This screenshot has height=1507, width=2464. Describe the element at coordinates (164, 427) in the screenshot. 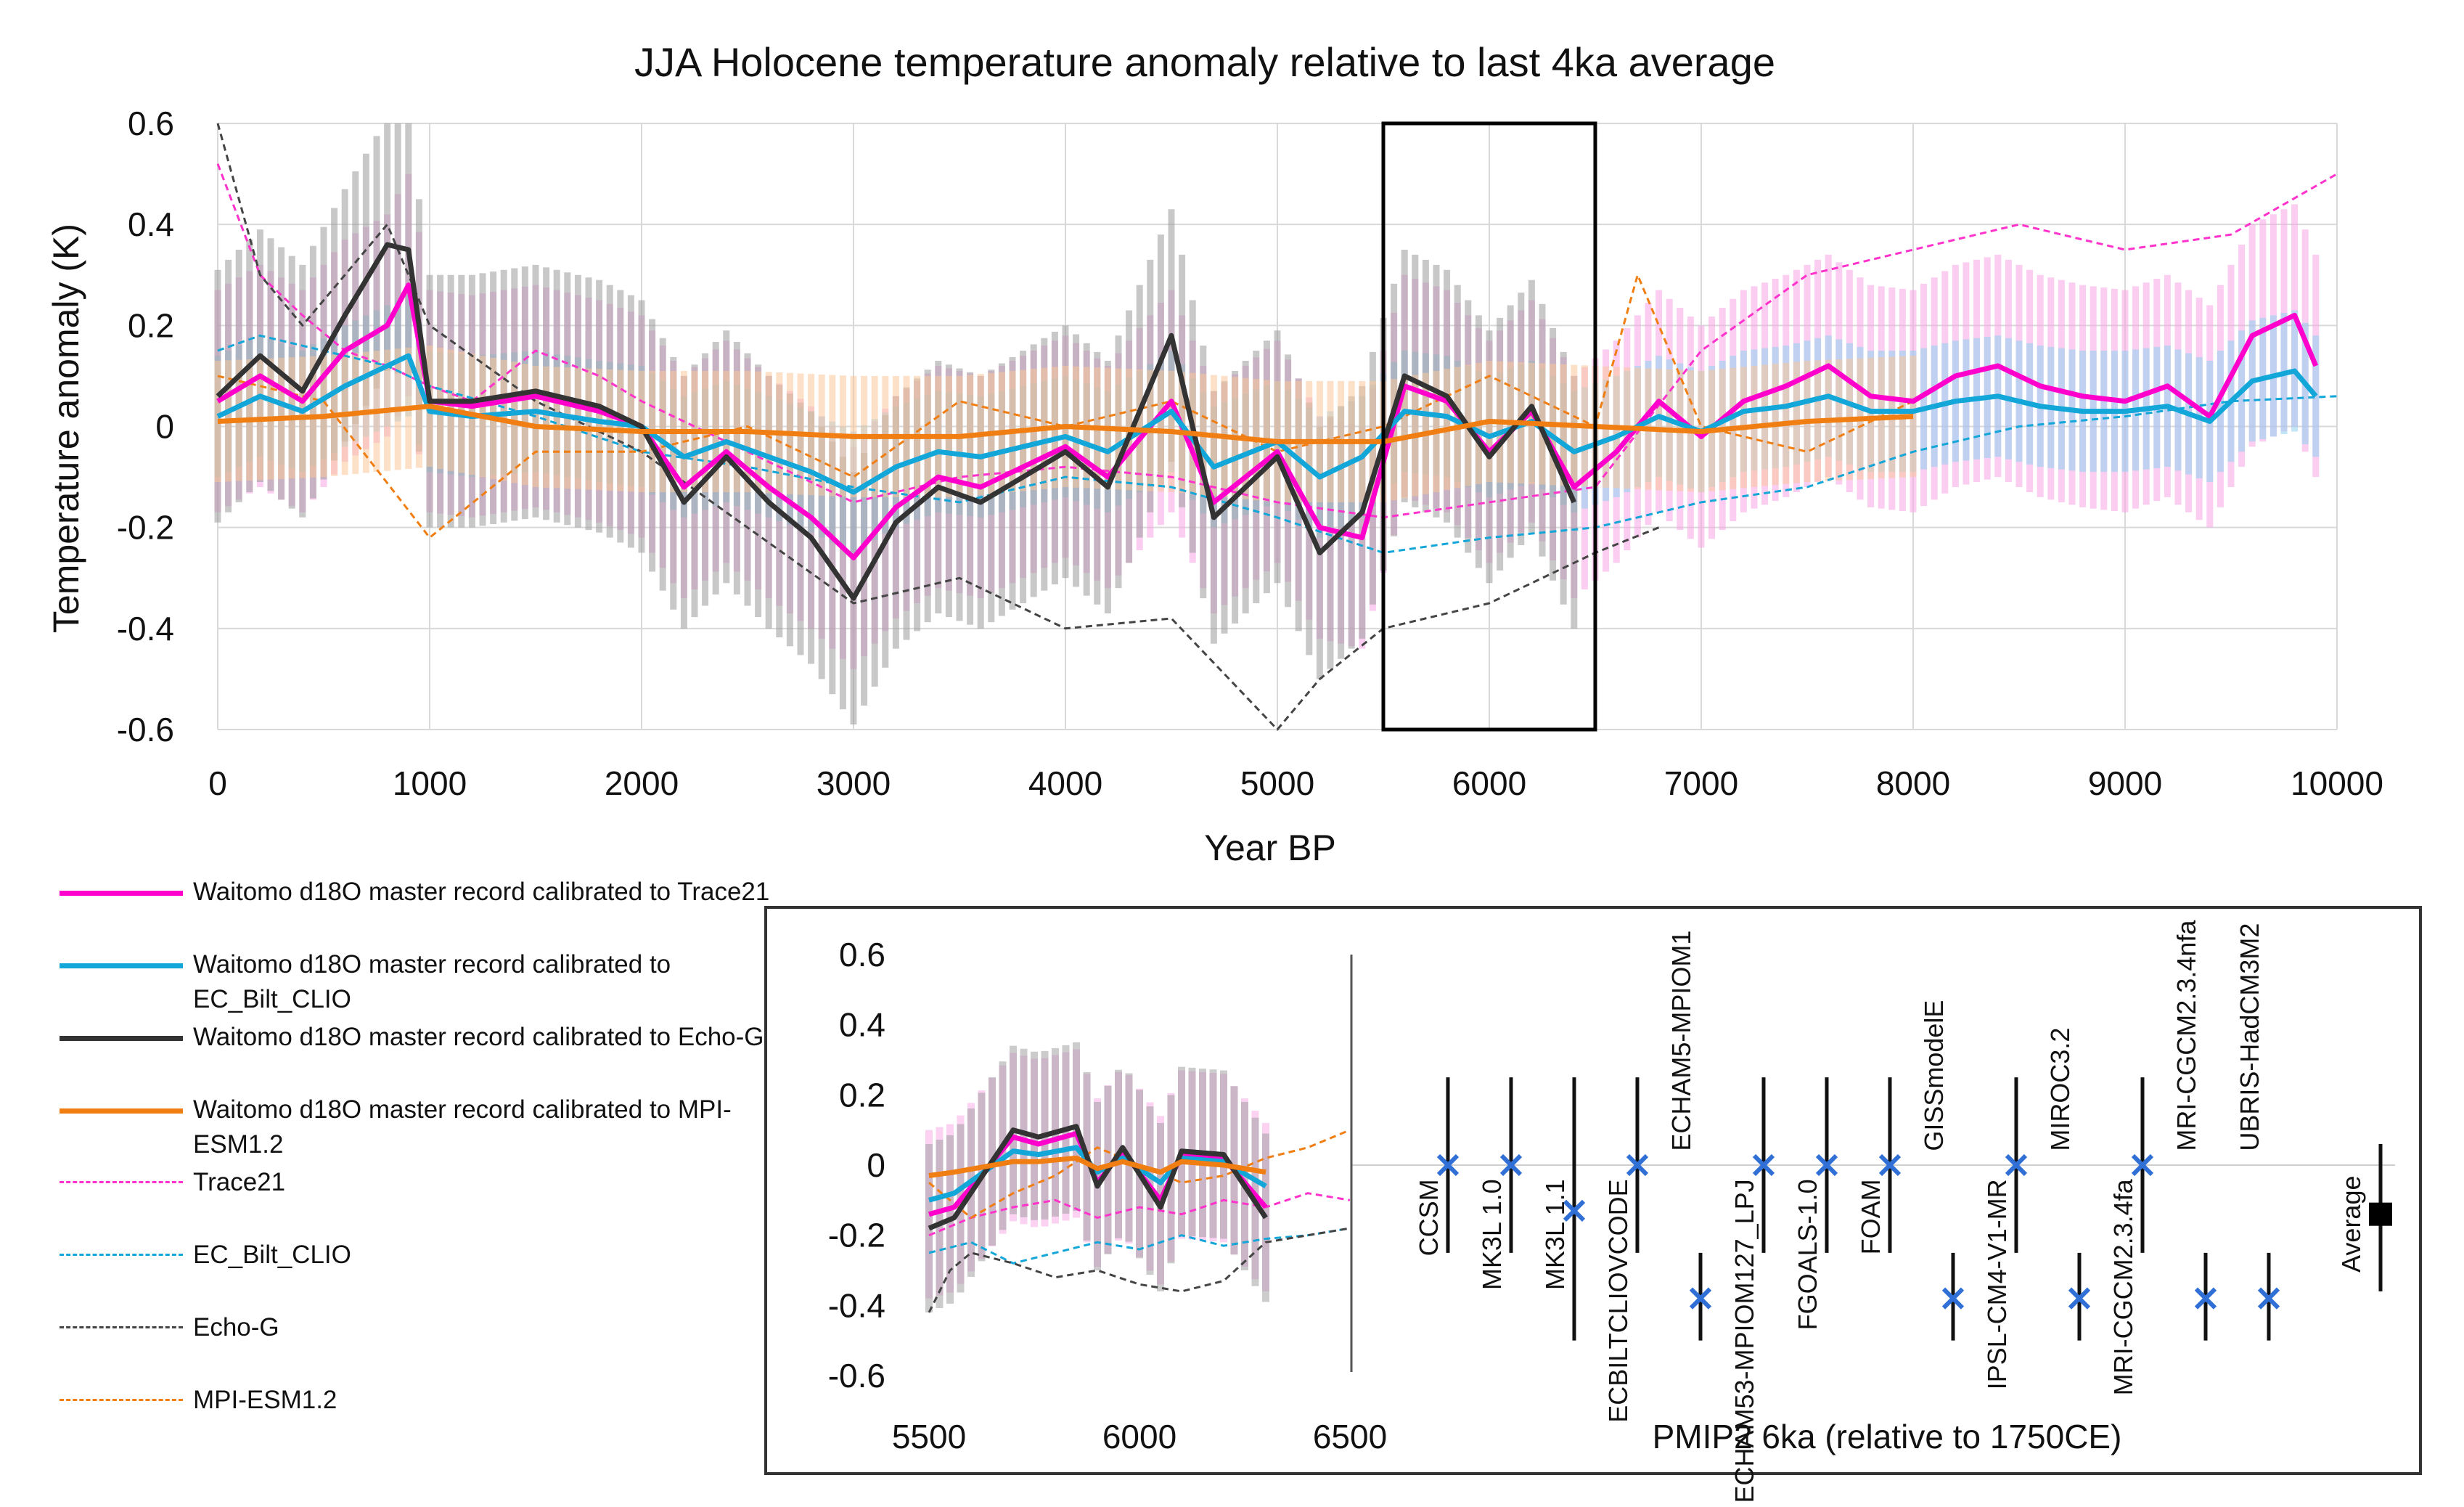

I see `y-tick-label: 0` at that location.